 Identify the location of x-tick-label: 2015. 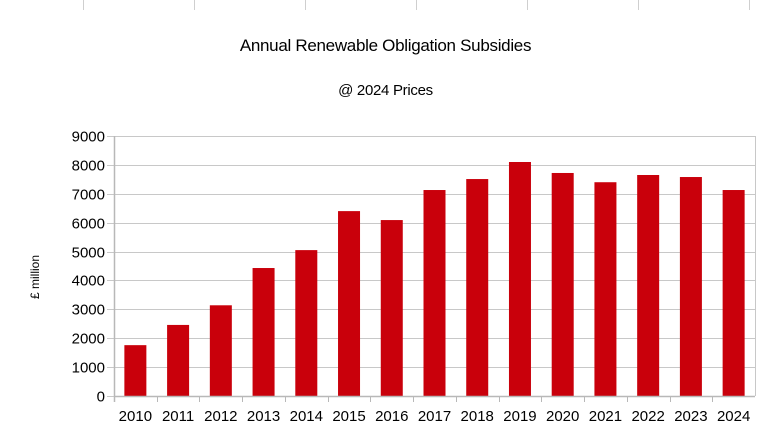
(348, 416).